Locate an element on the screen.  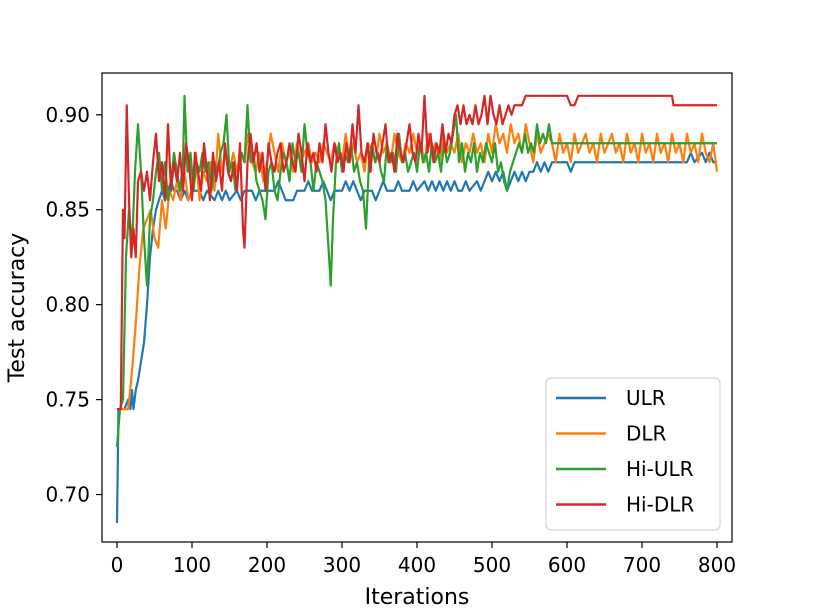
legend: ULR DLR Hi-ULR Hi-DLR is located at coordinates (633, 454).